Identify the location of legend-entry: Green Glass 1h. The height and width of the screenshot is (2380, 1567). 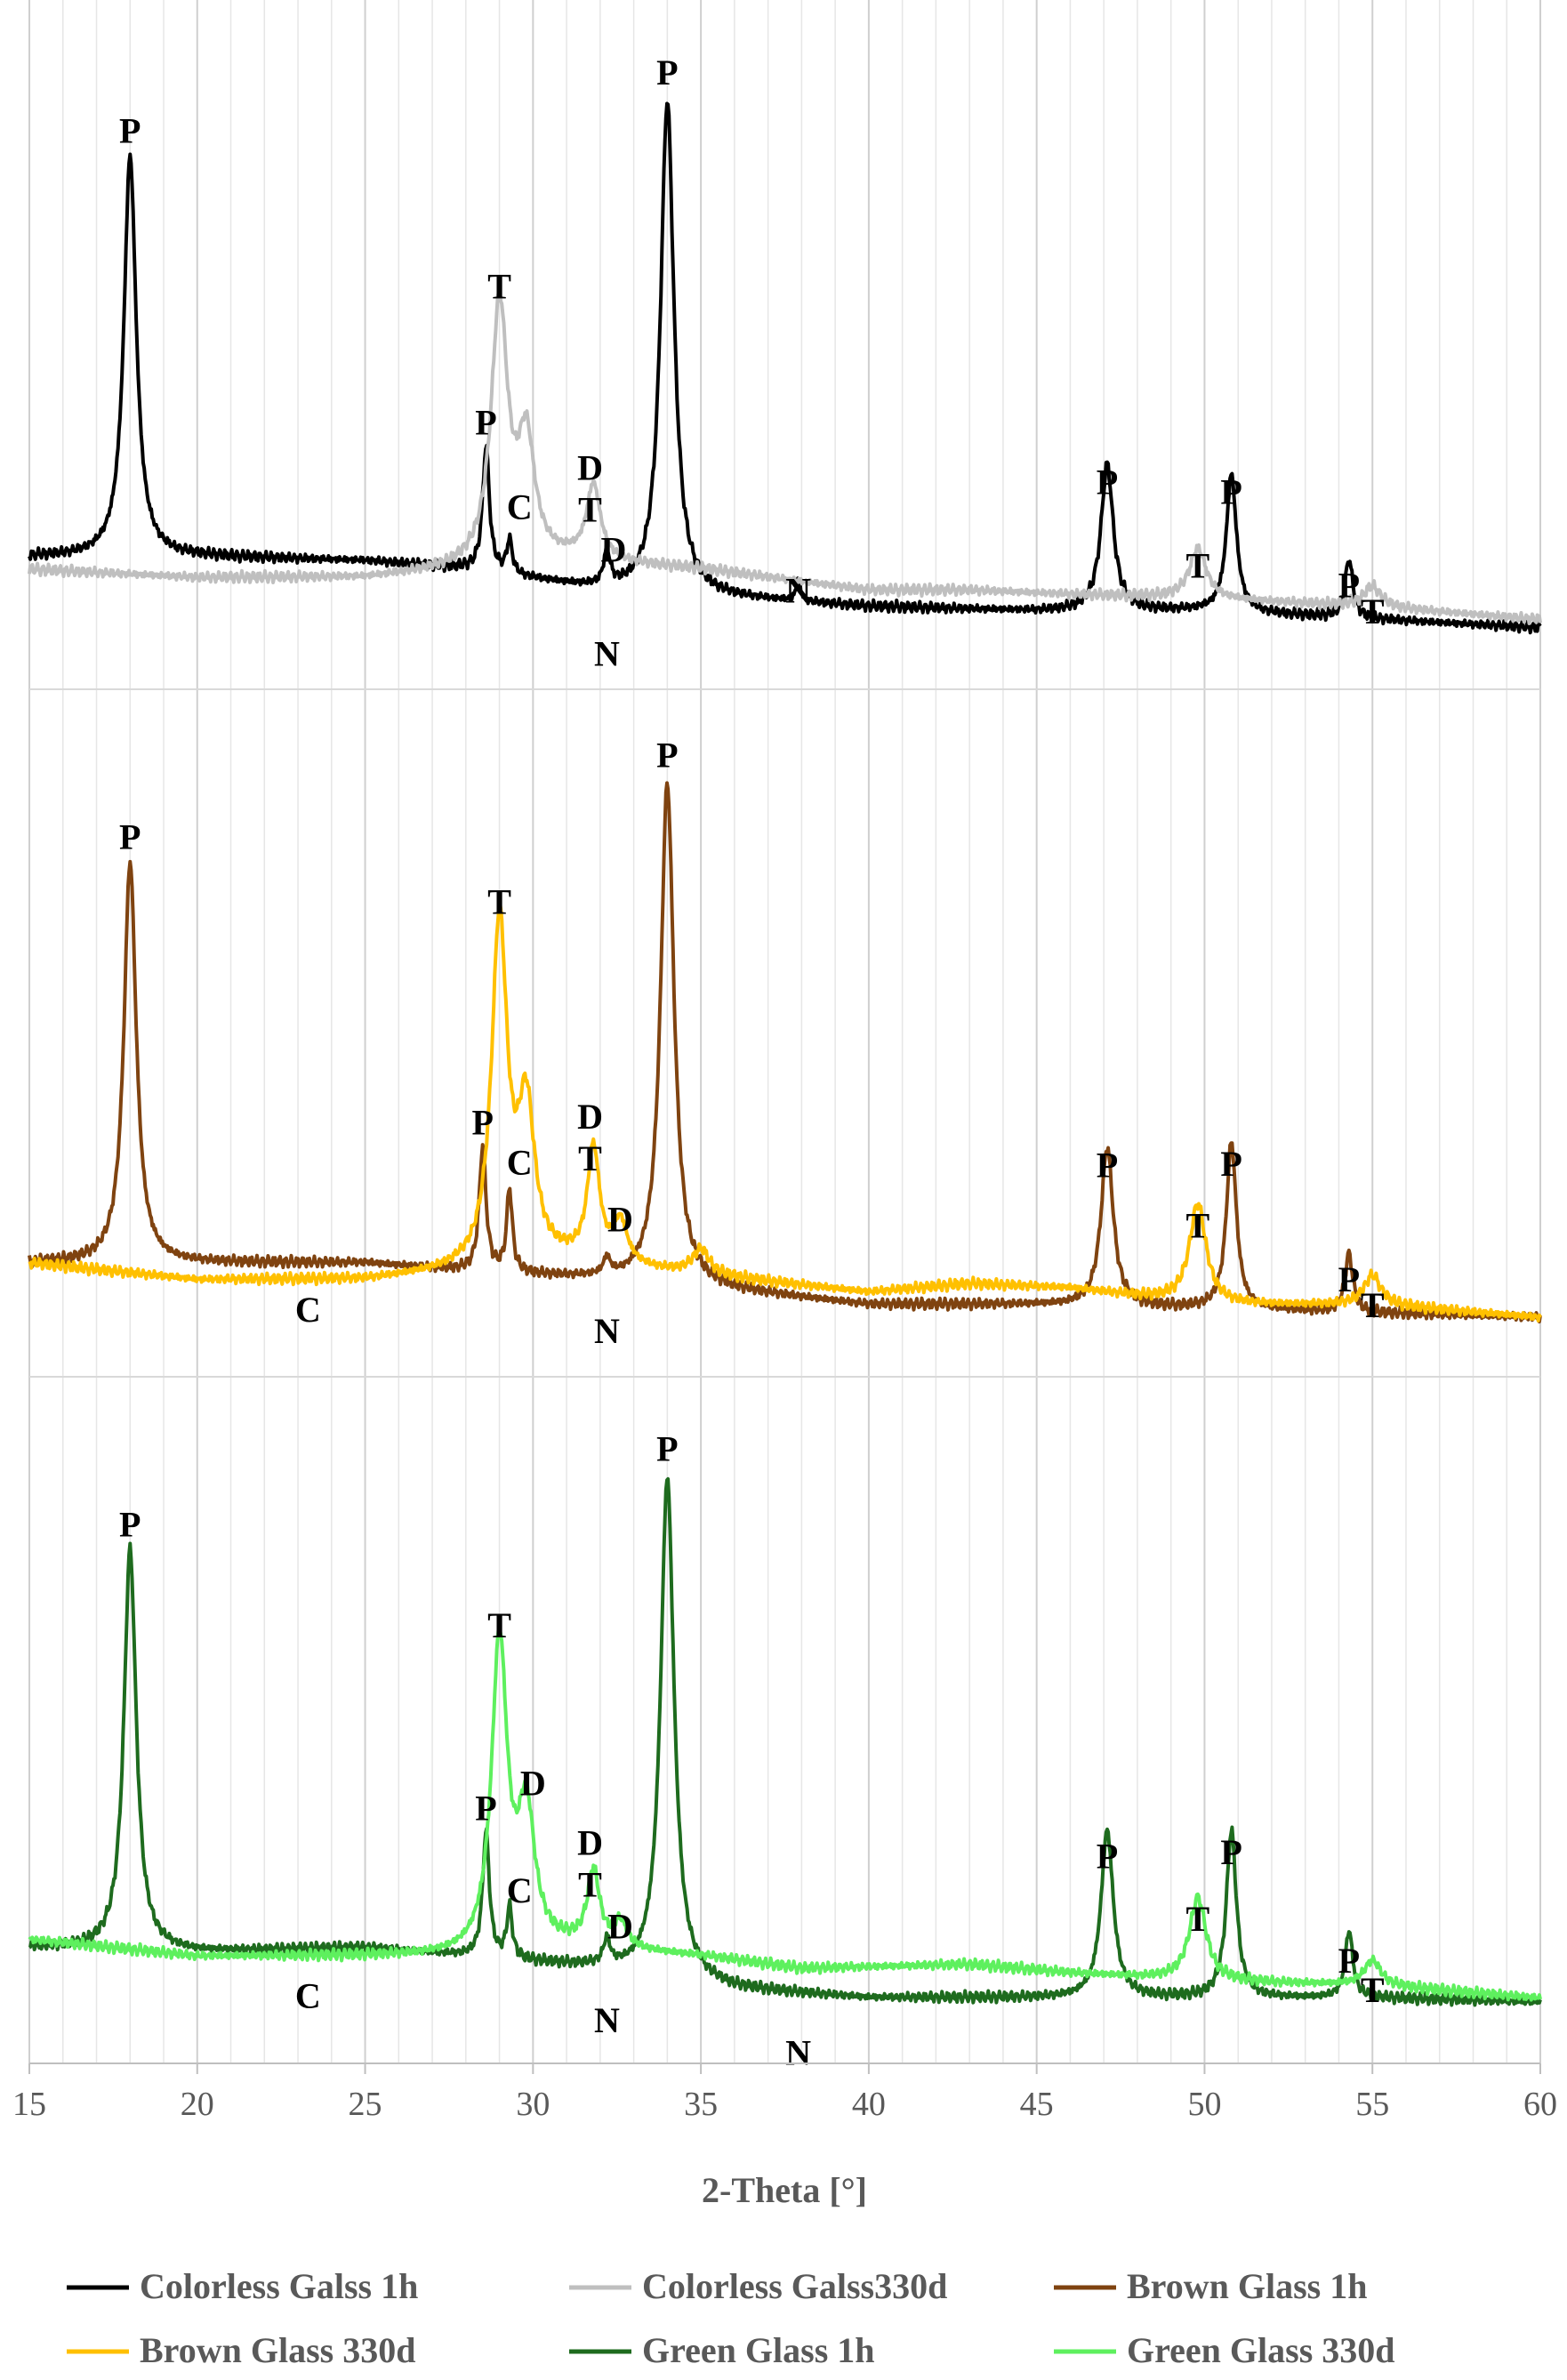
(722, 2350).